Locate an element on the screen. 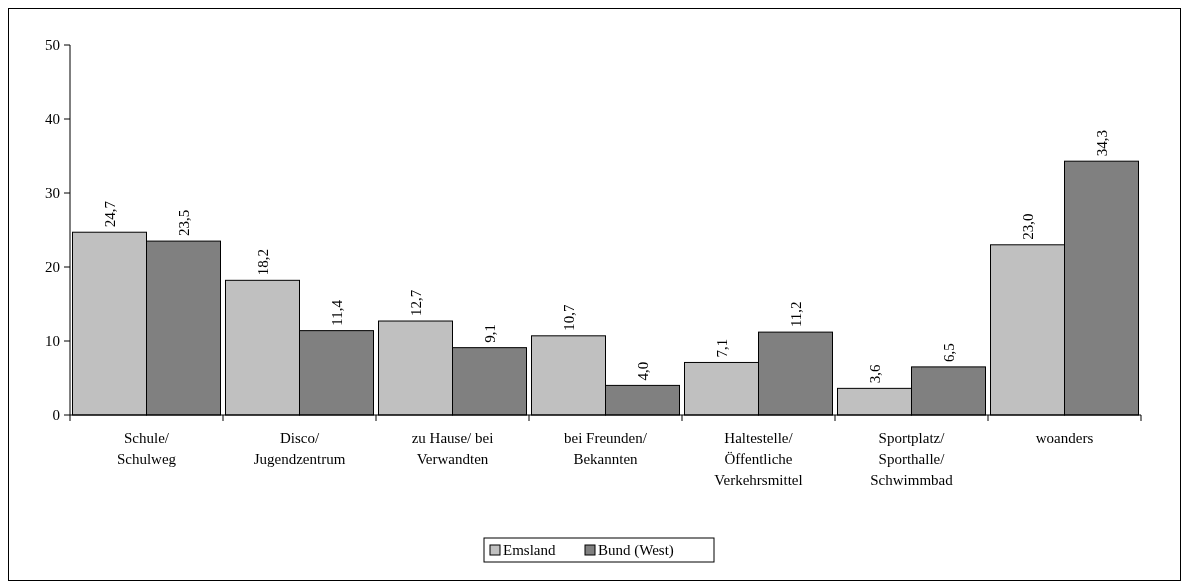 The image size is (1188, 588). legend-label: Bund (West) is located at coordinates (636, 550).